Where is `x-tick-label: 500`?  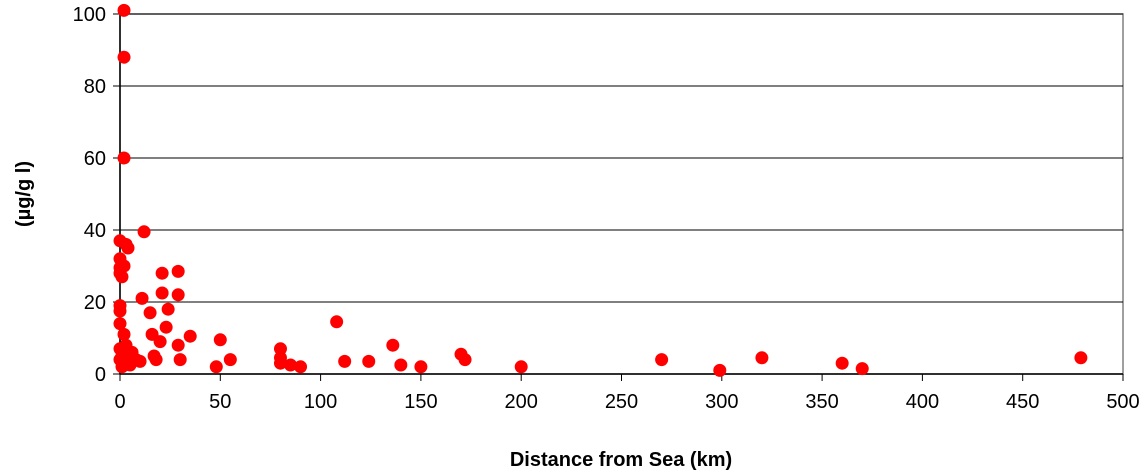 x-tick-label: 500 is located at coordinates (1122, 402).